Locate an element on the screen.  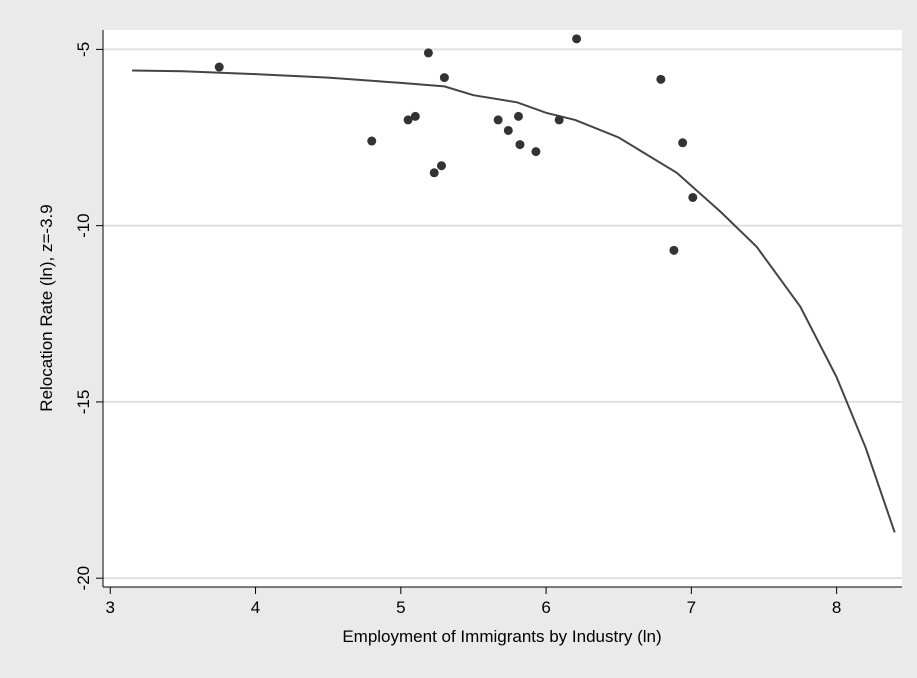
y-tick-label: -5 is located at coordinates (83, 49).